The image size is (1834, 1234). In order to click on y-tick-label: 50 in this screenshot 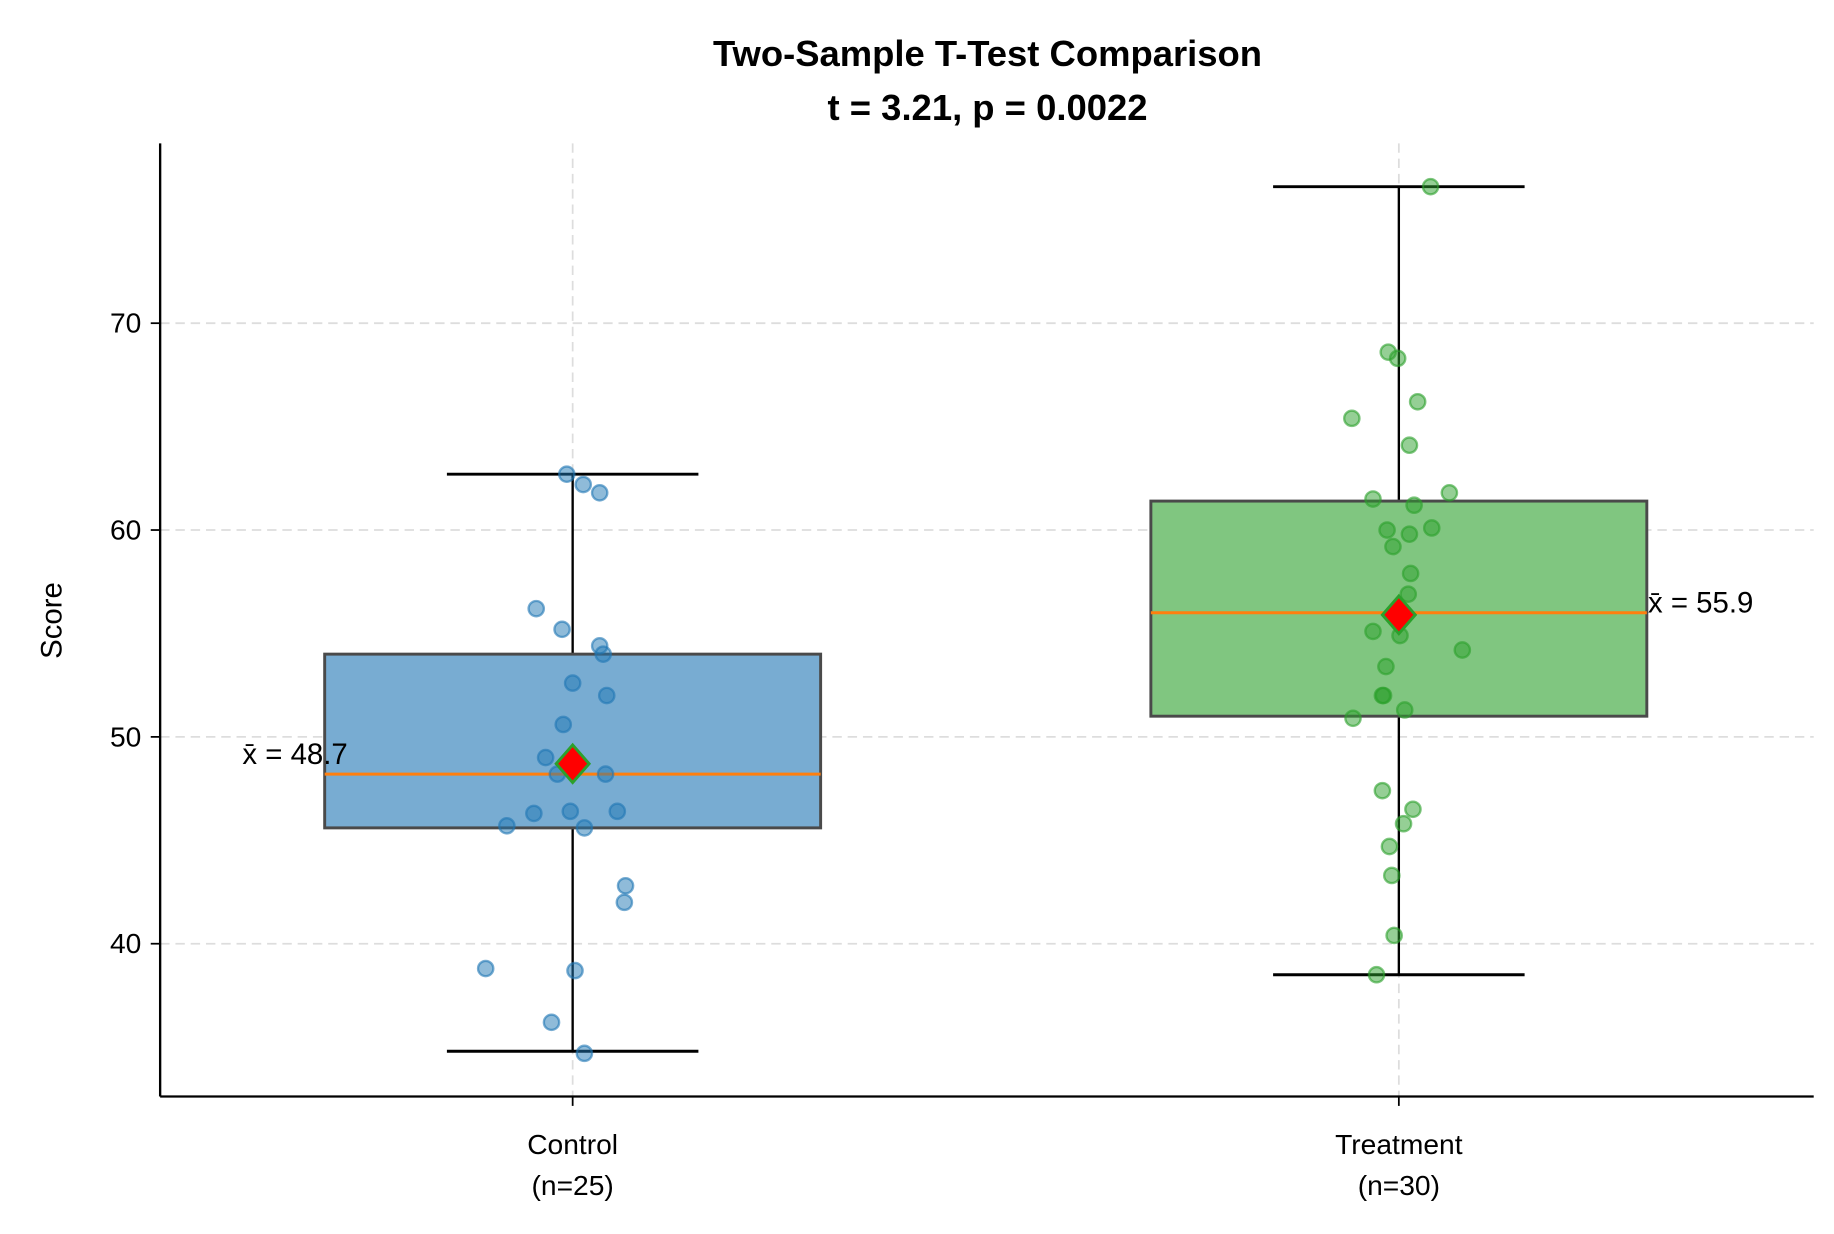, I will do `click(125, 736)`.